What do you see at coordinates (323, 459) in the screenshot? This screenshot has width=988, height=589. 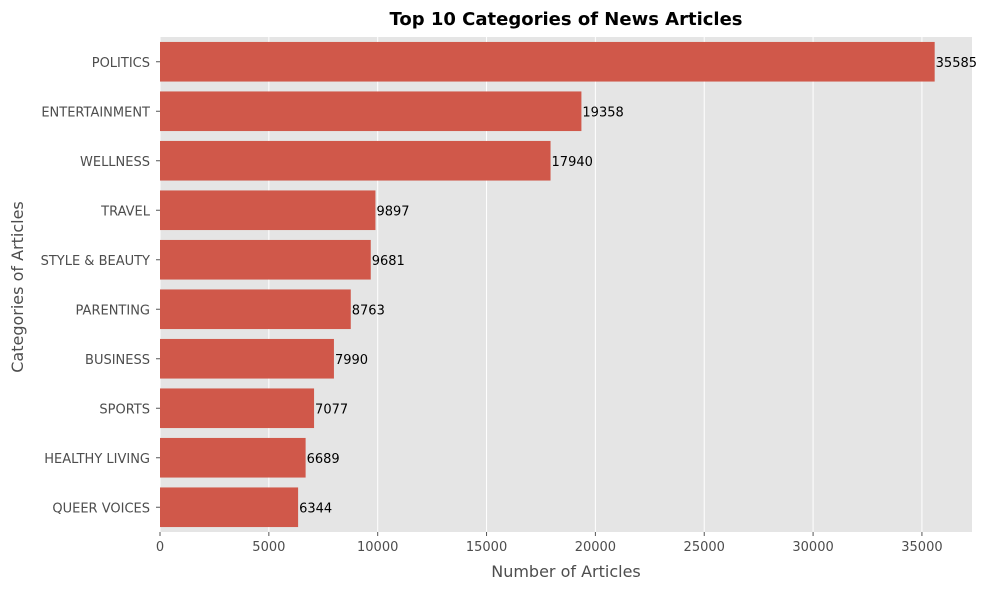 I see `data-label: 6689` at bounding box center [323, 459].